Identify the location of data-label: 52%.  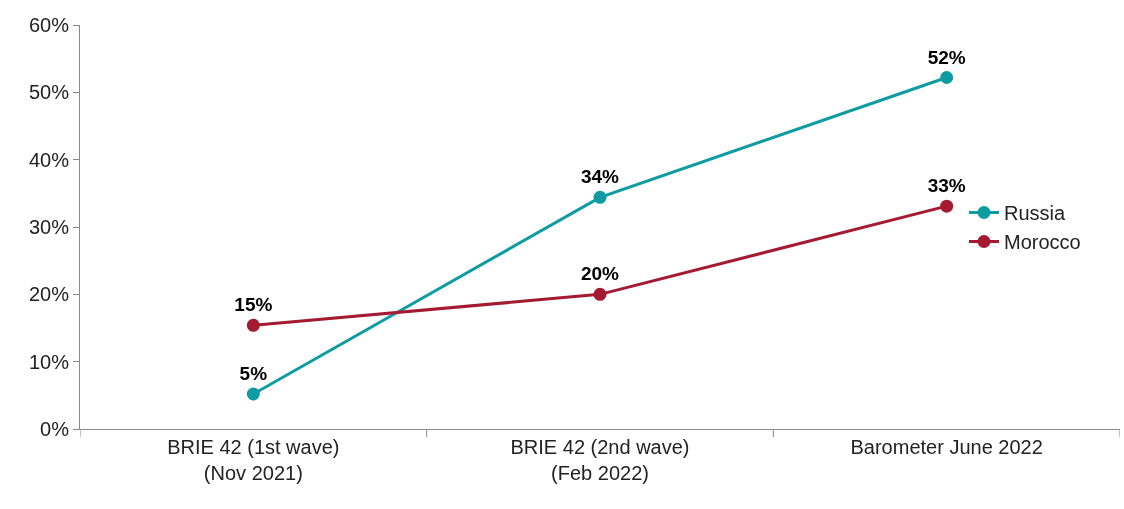
(946, 57).